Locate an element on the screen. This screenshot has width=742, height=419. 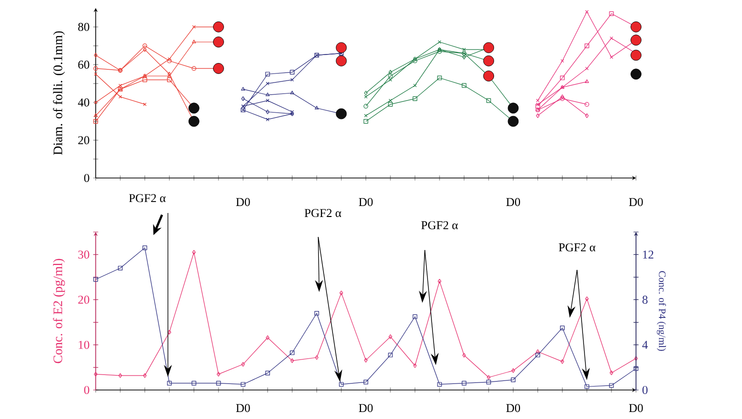
y2-tick-label: 12 is located at coordinates (648, 254).